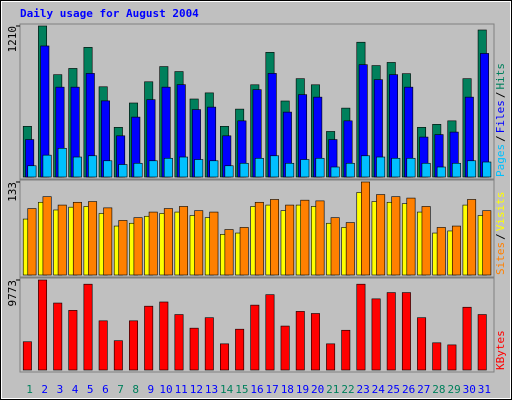 This screenshot has width=512, height=400. Describe the element at coordinates (438, 389) in the screenshot. I see `x-tick-label: 28` at that location.